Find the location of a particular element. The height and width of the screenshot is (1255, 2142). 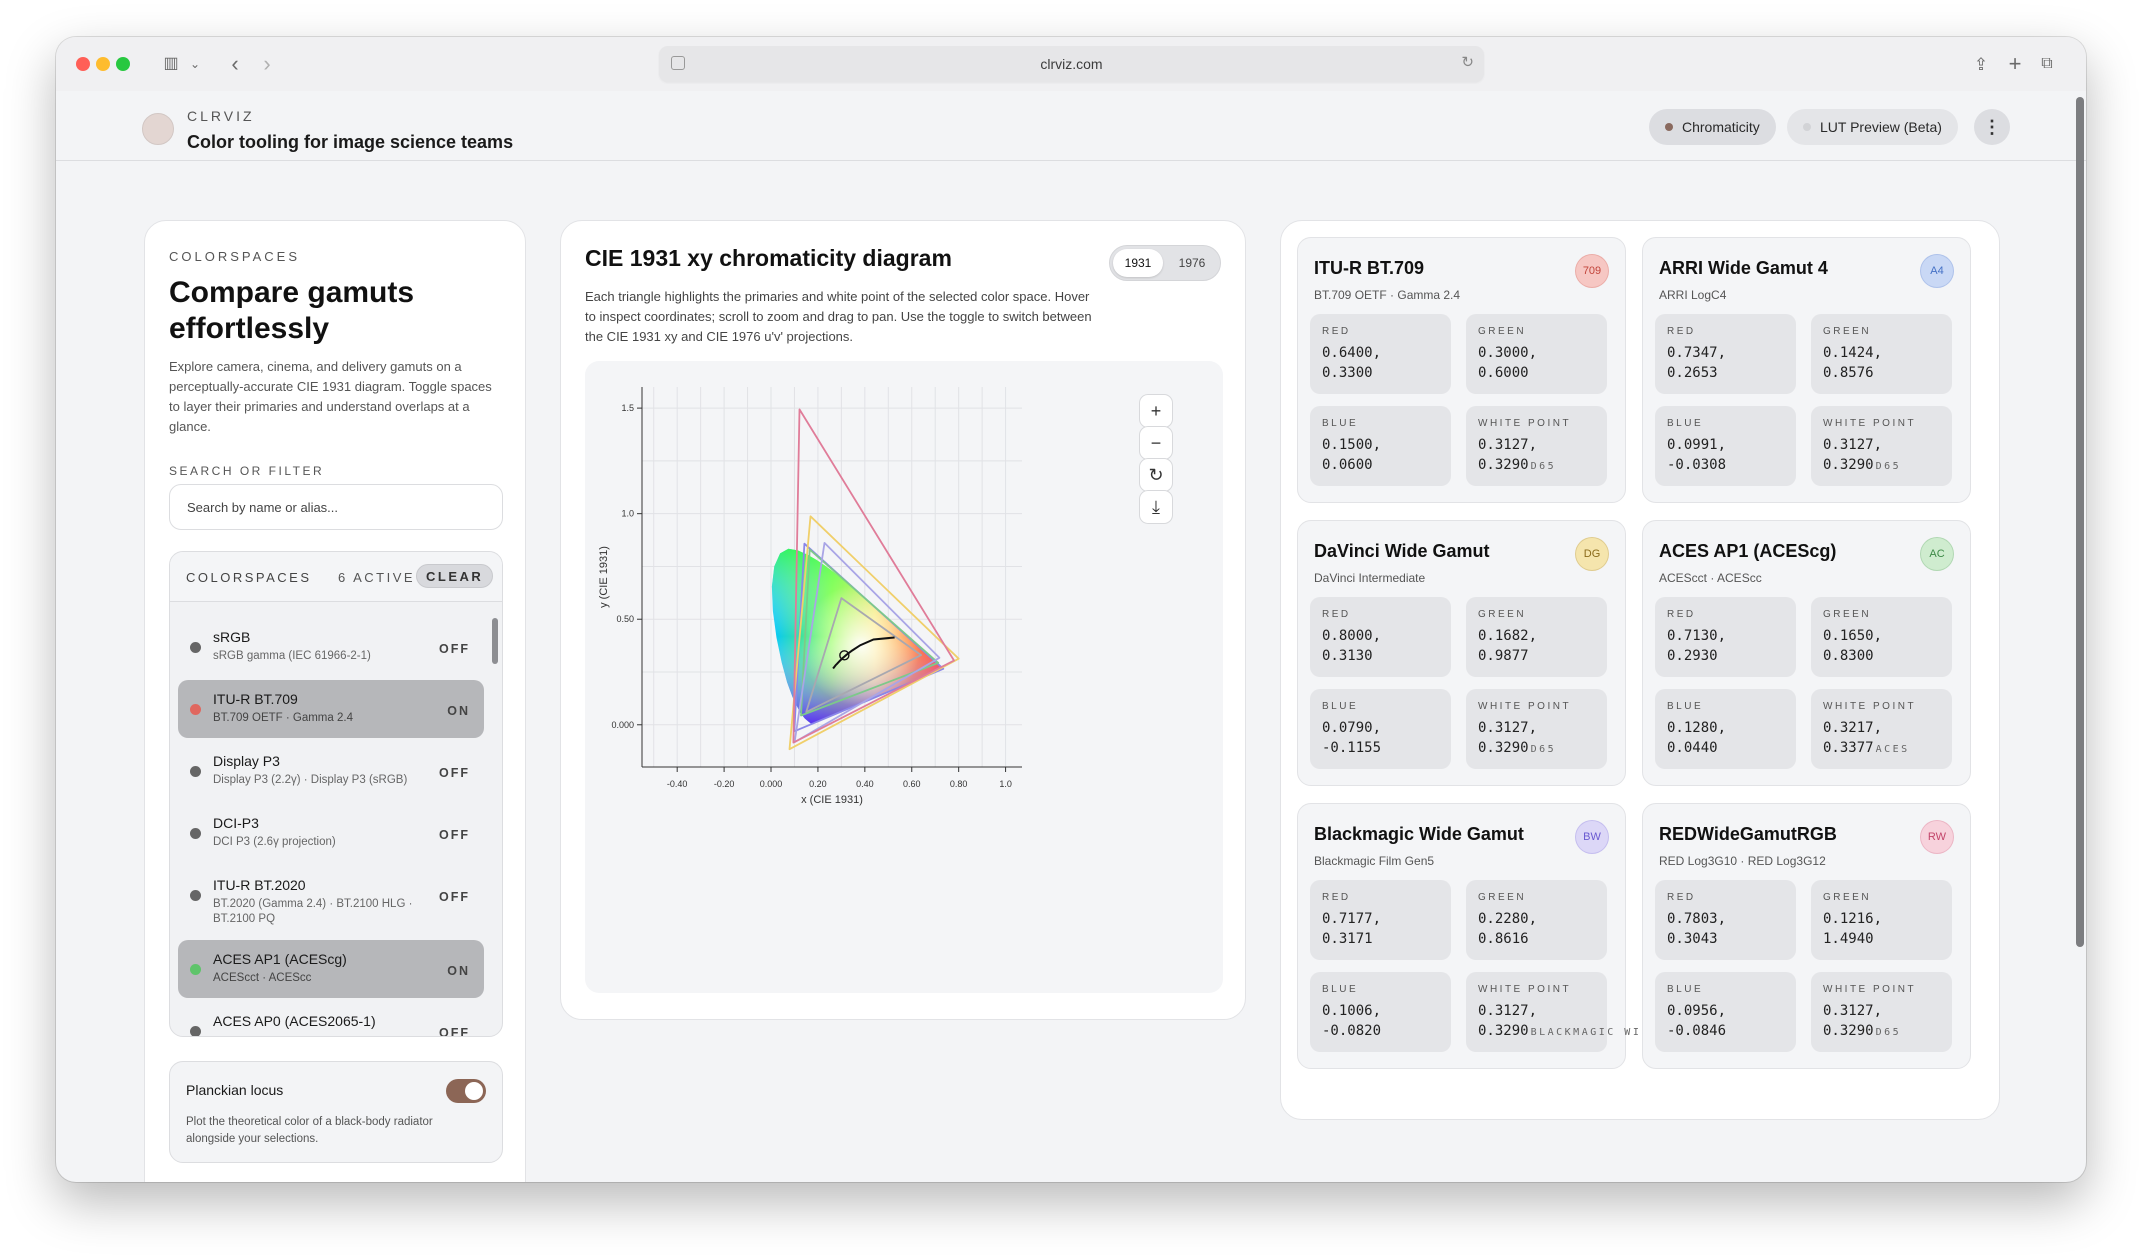

address-bar: clrviz.com ↻ is located at coordinates (1071, 64).